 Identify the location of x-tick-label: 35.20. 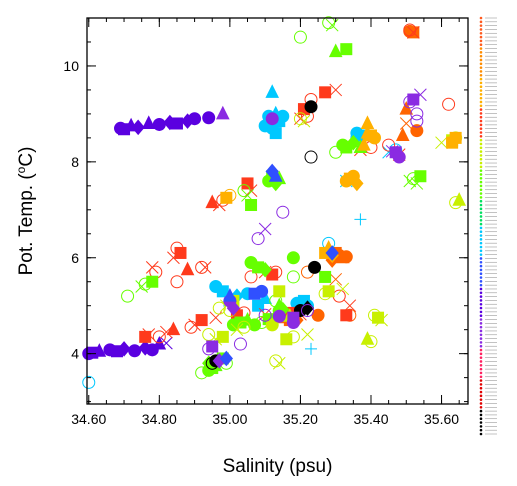
(300, 419).